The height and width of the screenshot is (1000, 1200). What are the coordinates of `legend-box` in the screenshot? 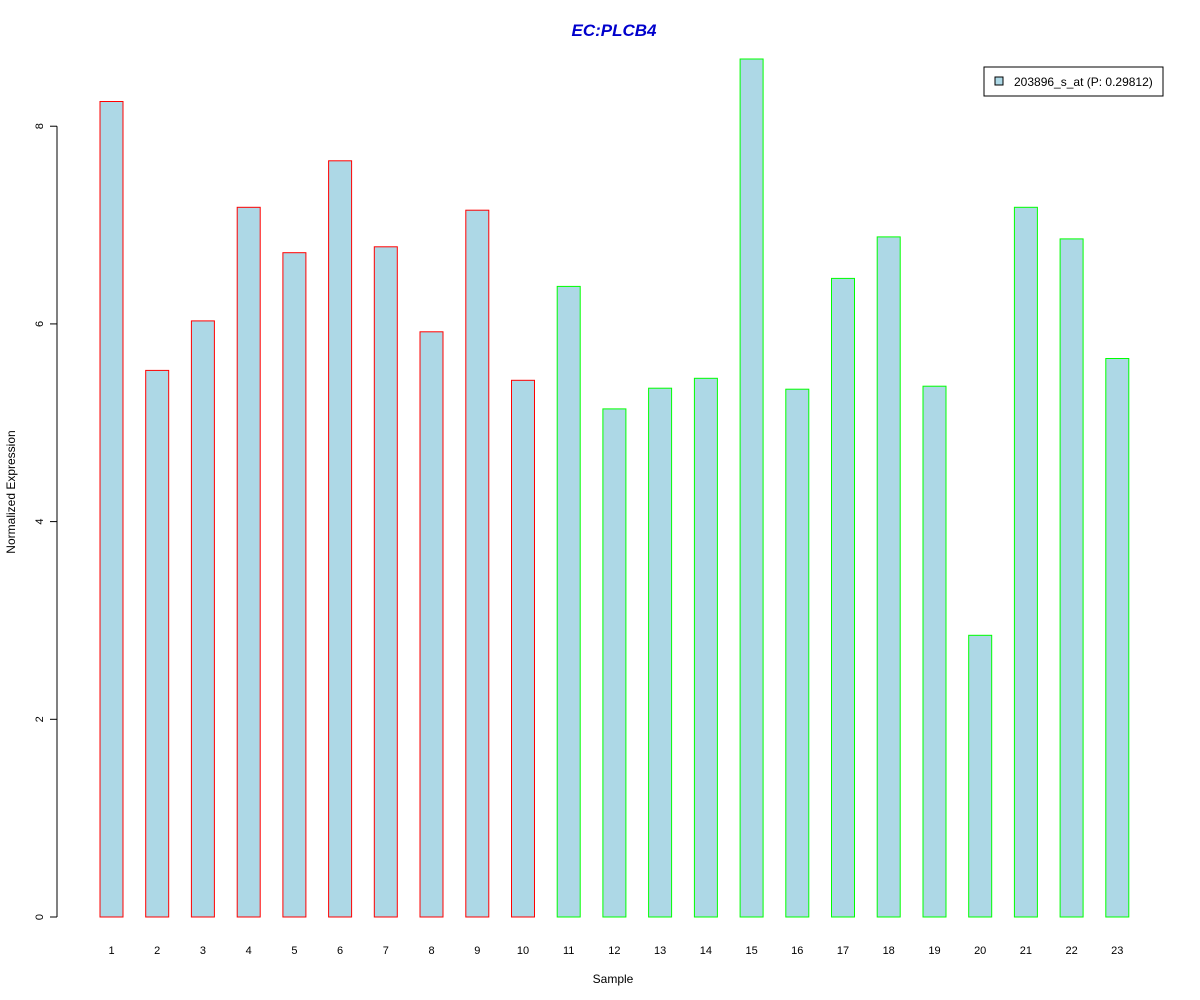 It's located at (1073, 81).